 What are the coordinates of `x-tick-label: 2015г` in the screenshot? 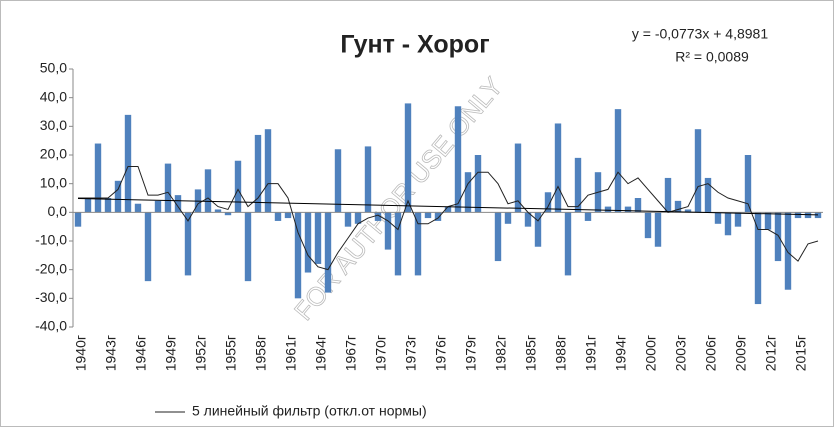 It's located at (801, 353).